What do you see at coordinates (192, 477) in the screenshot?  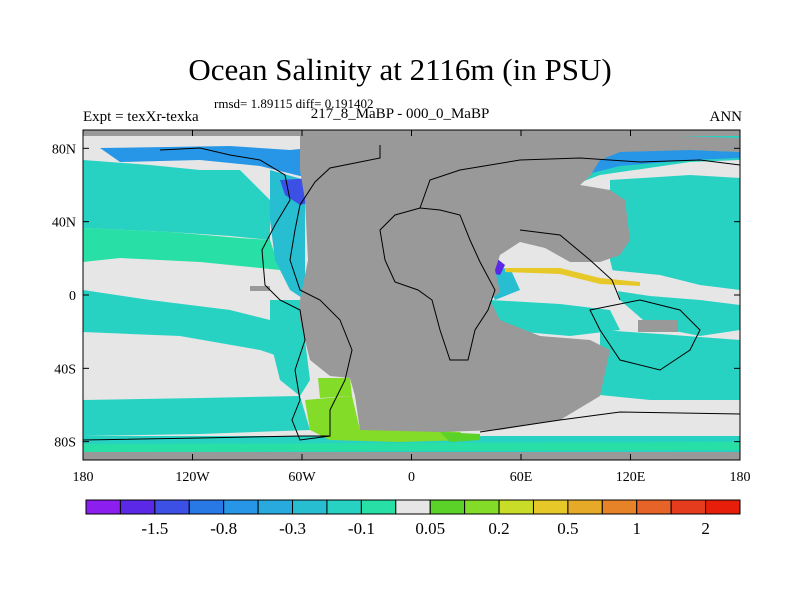 I see `lon-tick-label: 120W` at bounding box center [192, 477].